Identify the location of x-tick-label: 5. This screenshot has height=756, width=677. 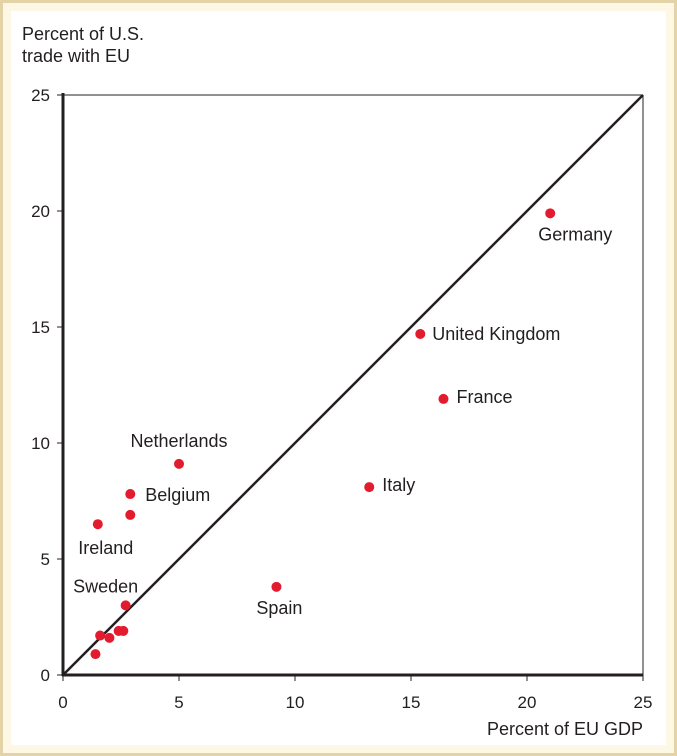
(178, 702).